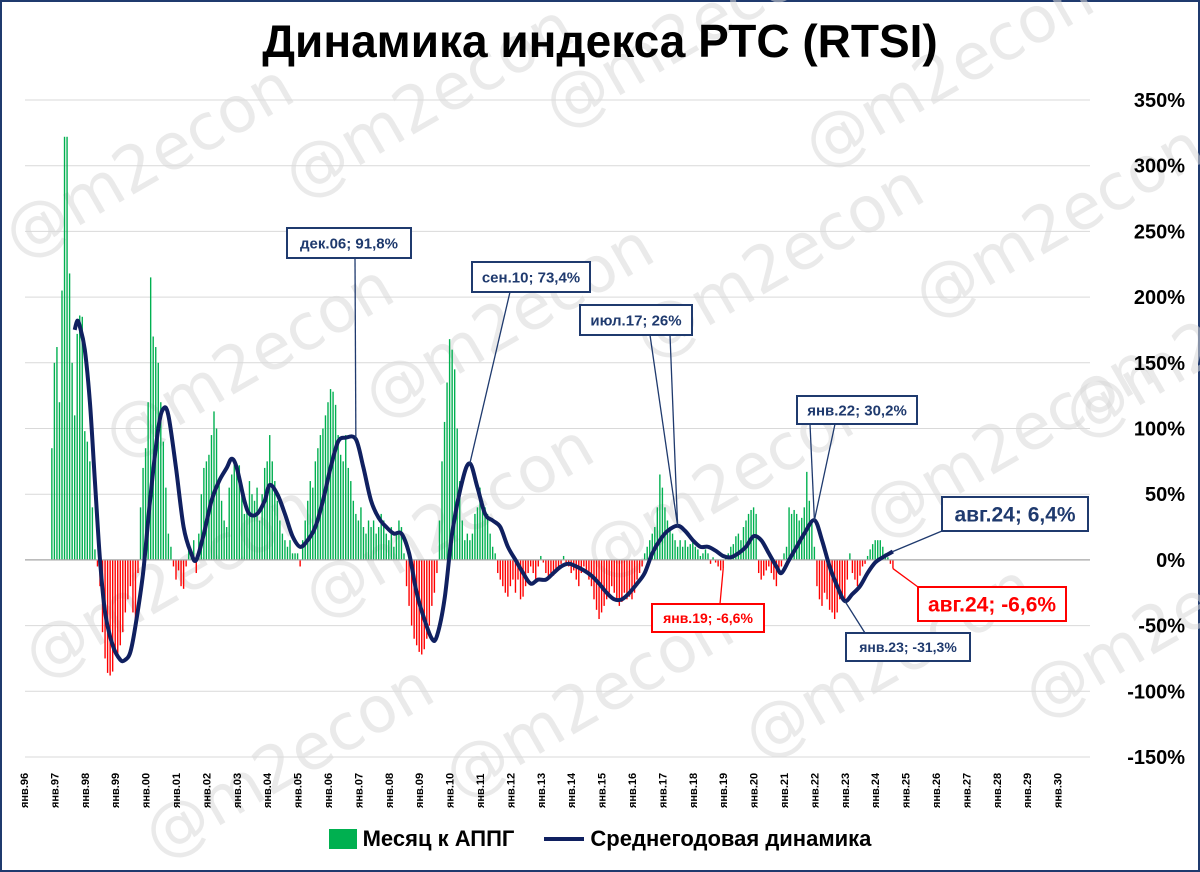  I want to click on y-tick-label: 100%, so click(1159, 430).